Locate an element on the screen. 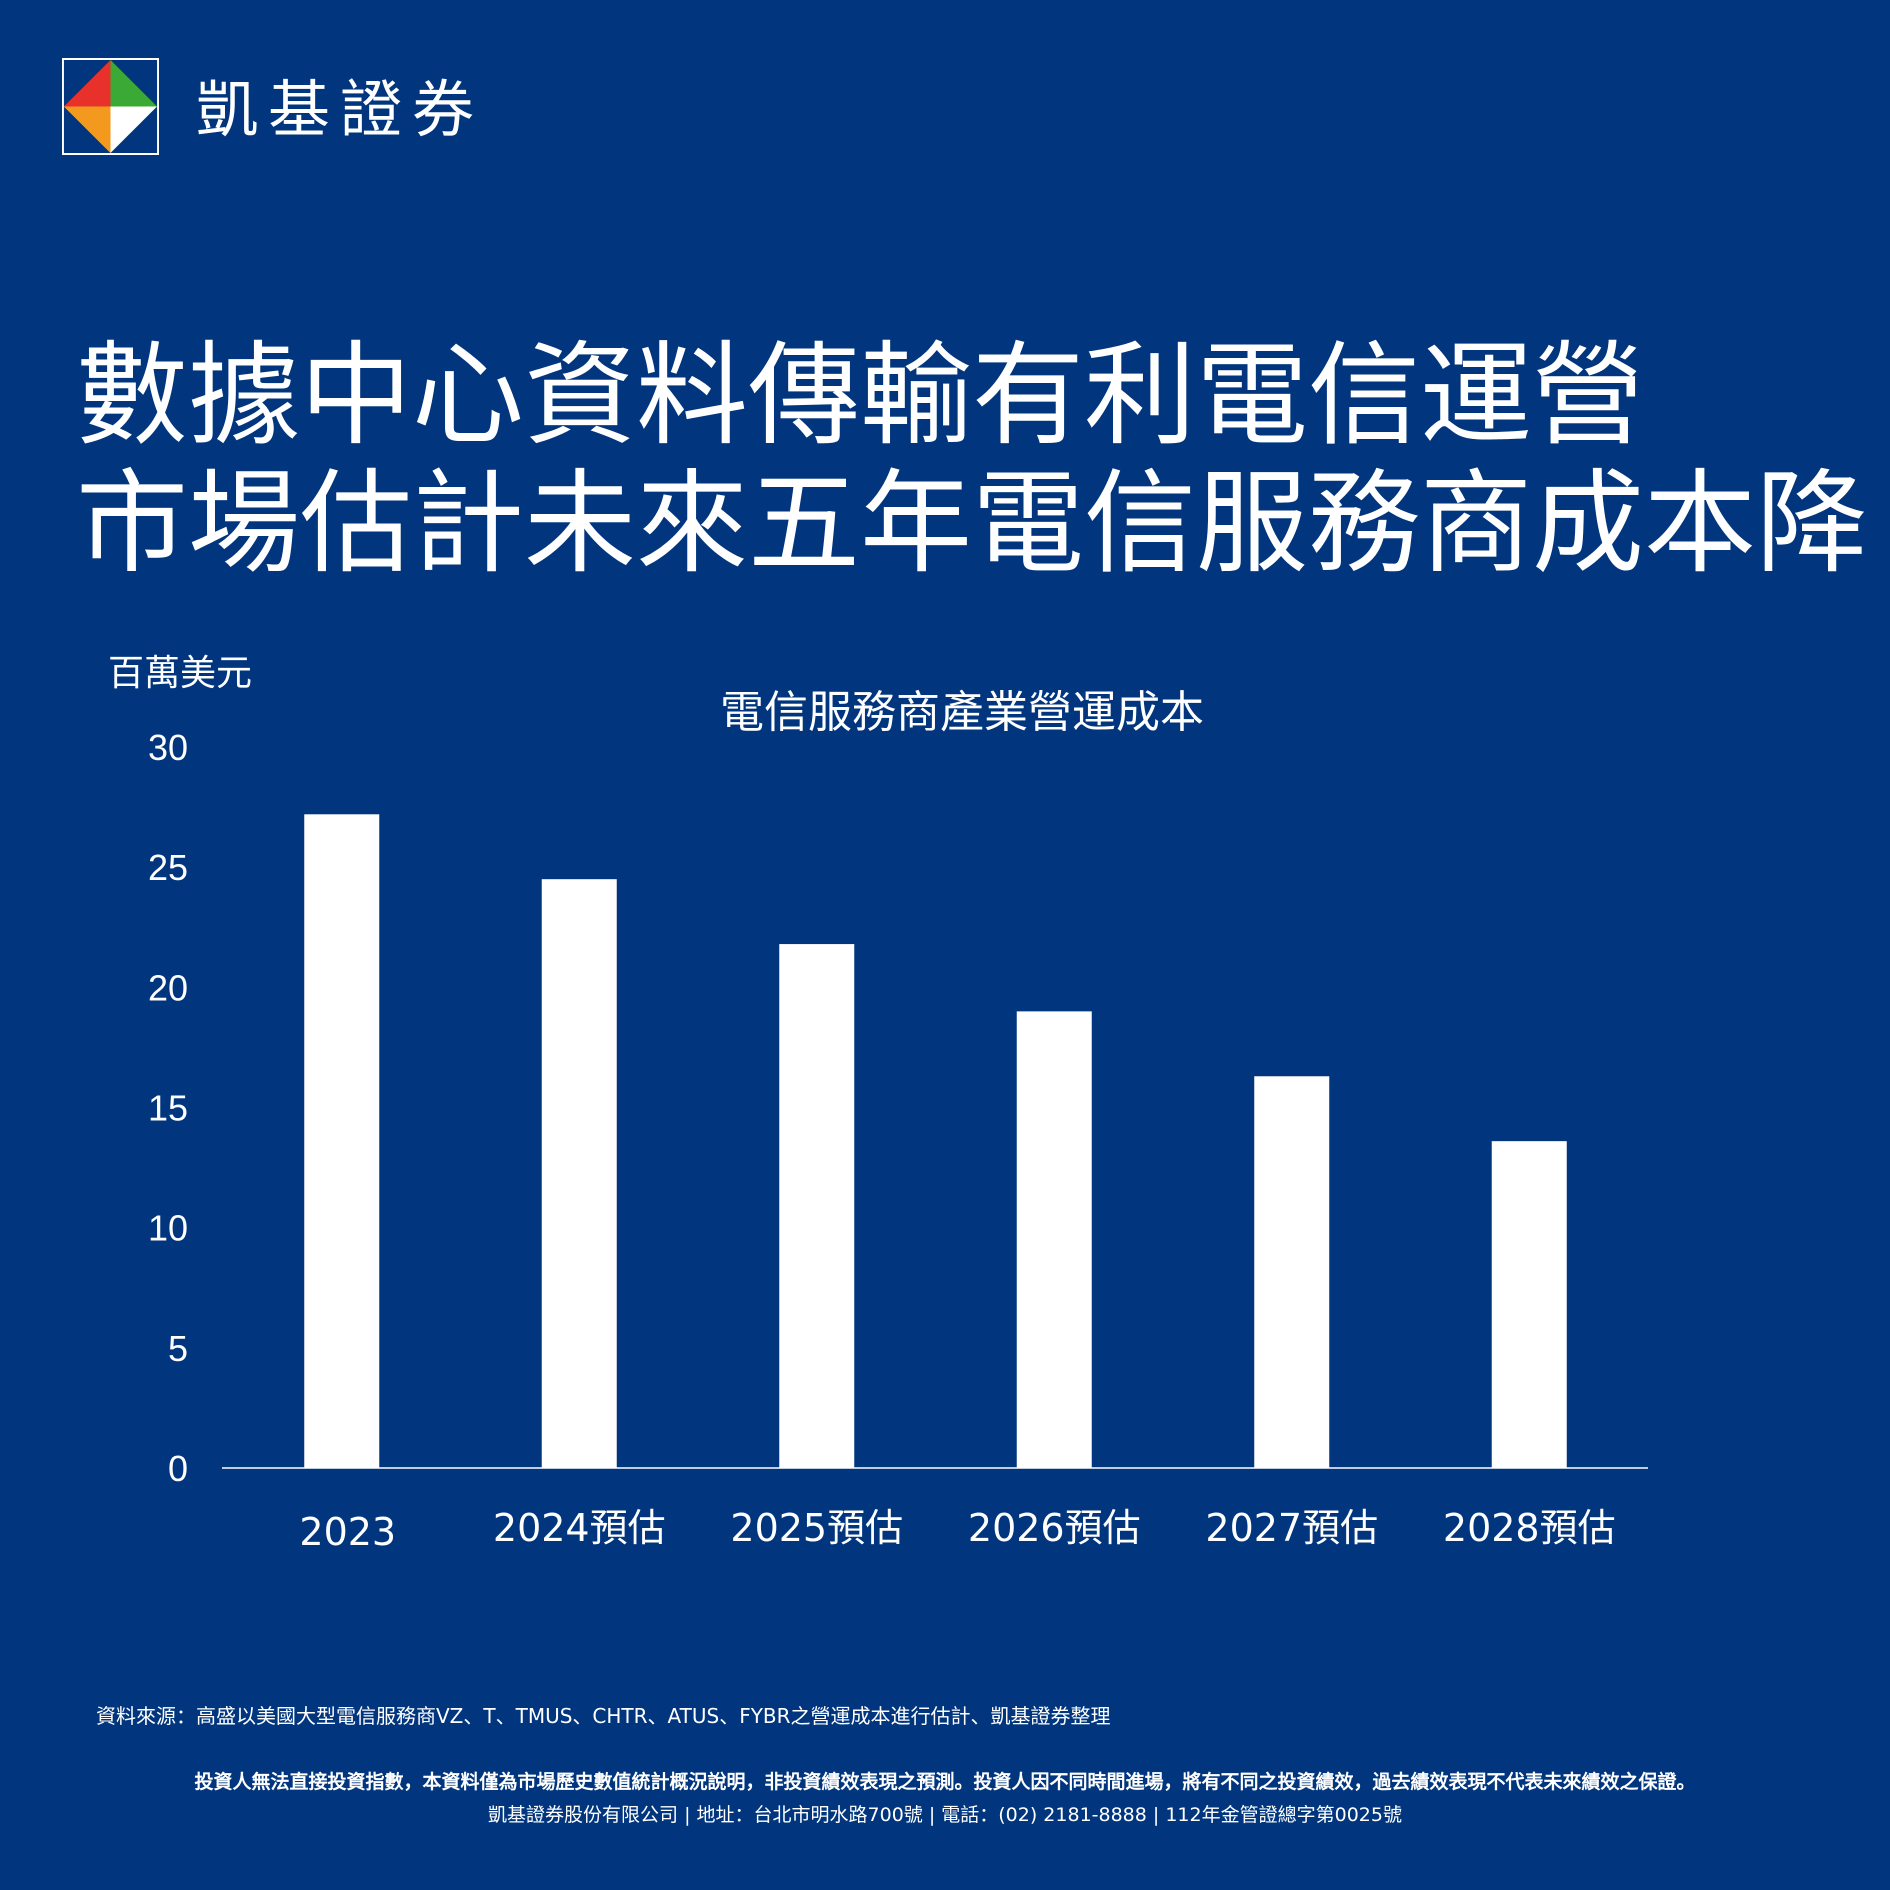 The width and height of the screenshot is (1890, 1890). brand-name: 凱基證券 is located at coordinates (340, 109).